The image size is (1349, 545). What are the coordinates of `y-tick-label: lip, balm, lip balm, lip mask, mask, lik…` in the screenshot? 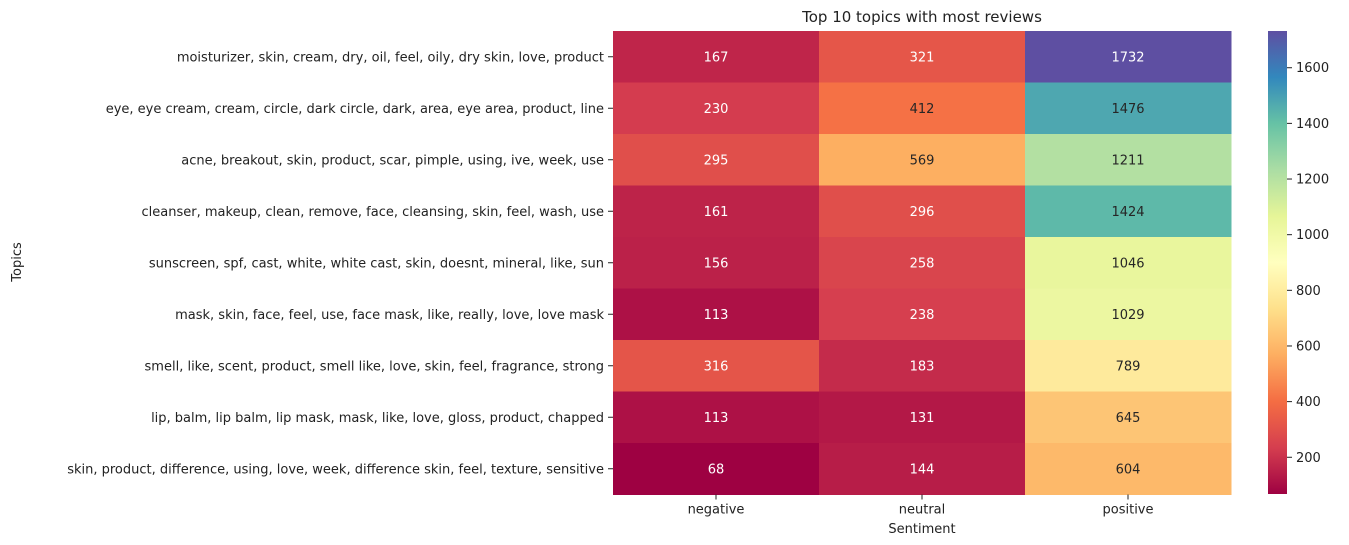 It's located at (377, 418).